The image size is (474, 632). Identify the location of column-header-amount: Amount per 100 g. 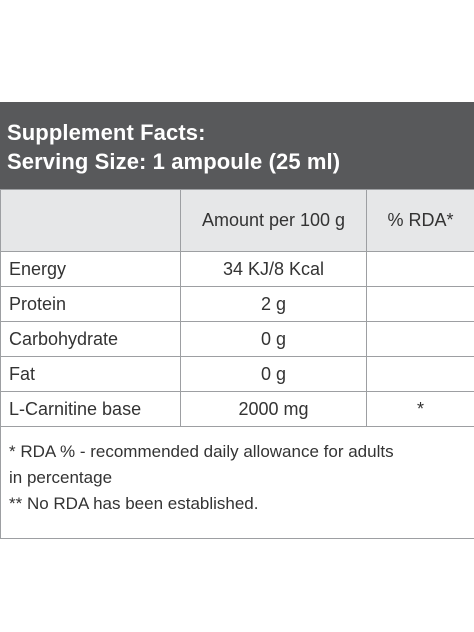
(273, 220).